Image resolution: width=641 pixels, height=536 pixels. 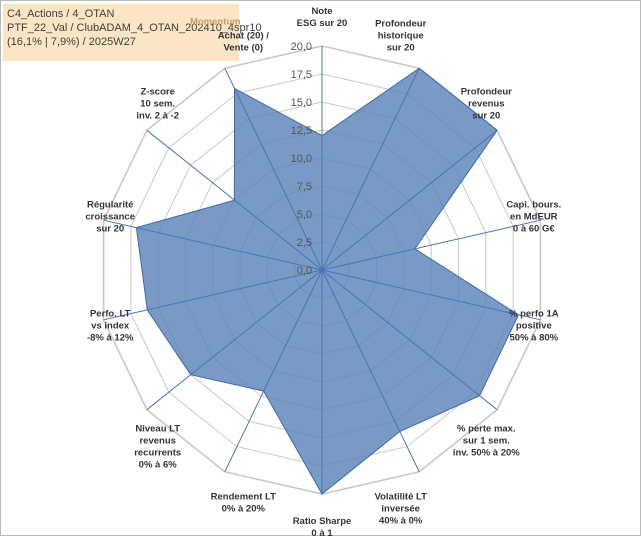 I want to click on axis-label-line: -8% à 12%, so click(x=110, y=338).